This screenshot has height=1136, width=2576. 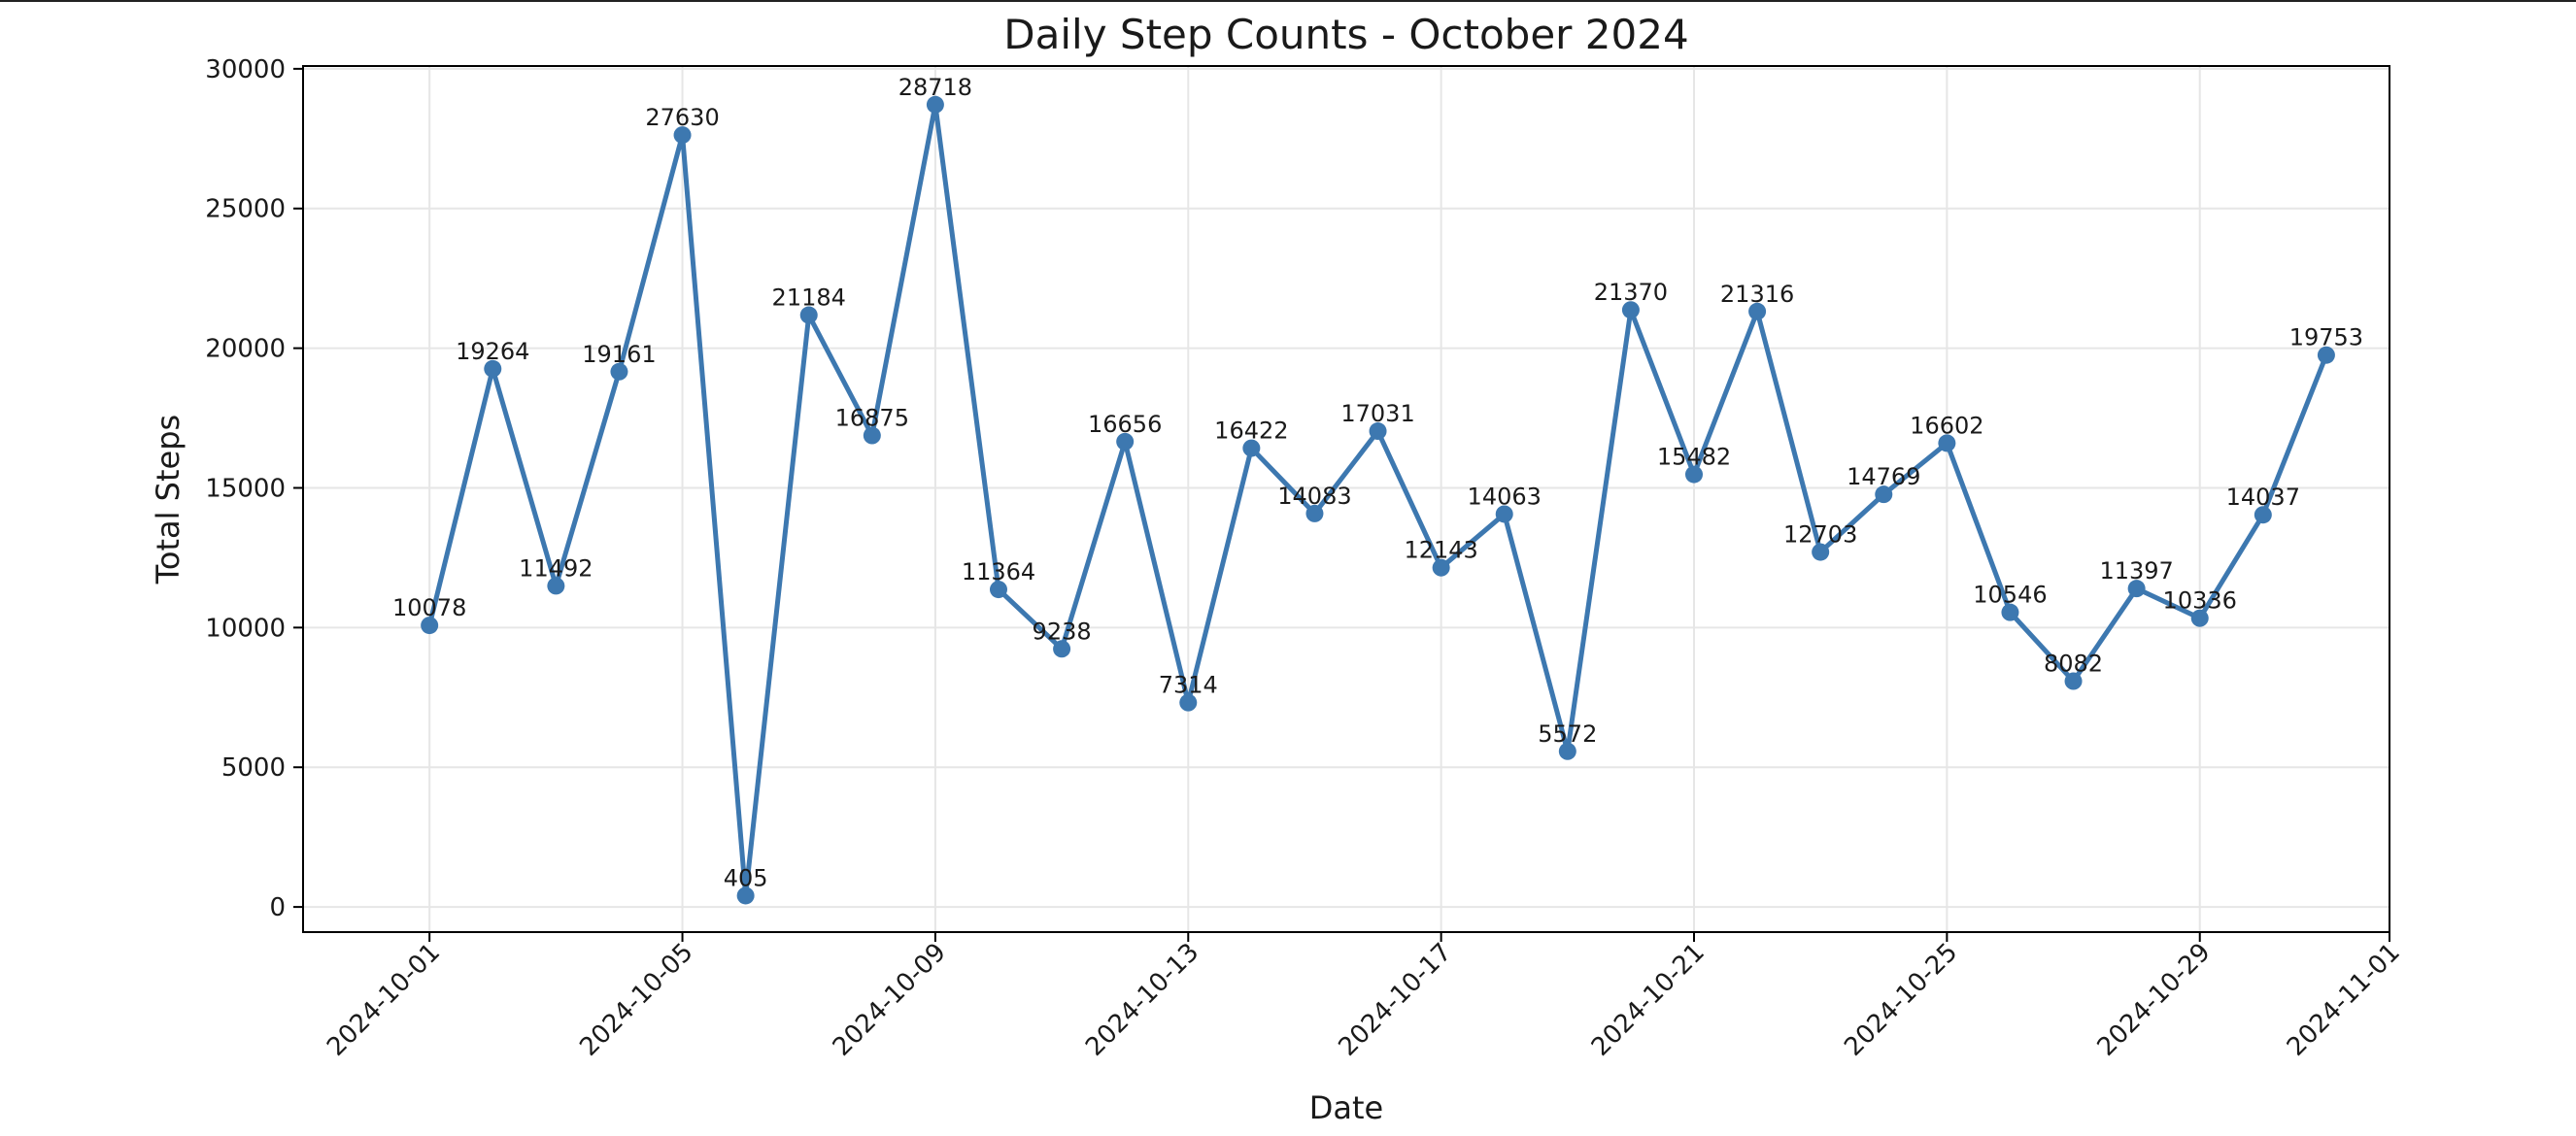 I want to click on y-tick-label: 0, so click(x=277, y=907).